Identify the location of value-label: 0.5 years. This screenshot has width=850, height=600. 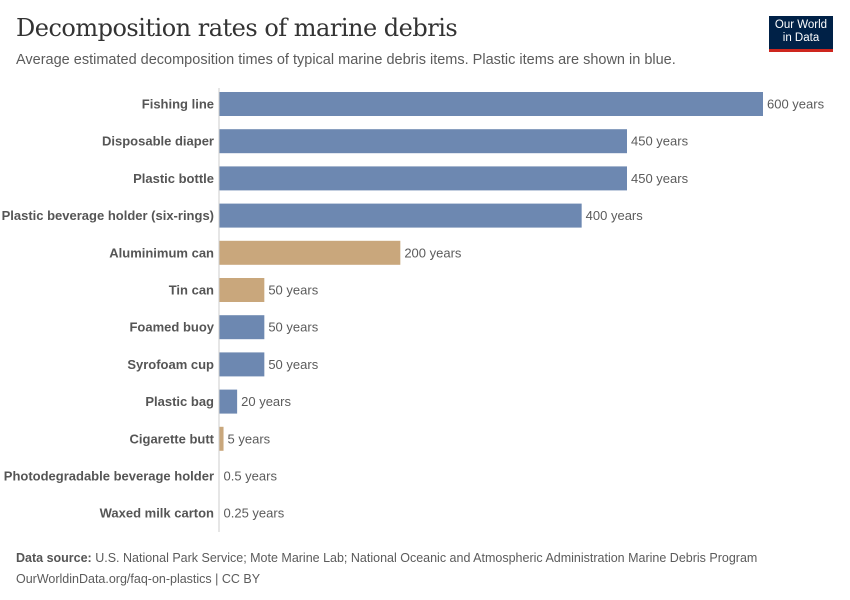
(251, 476).